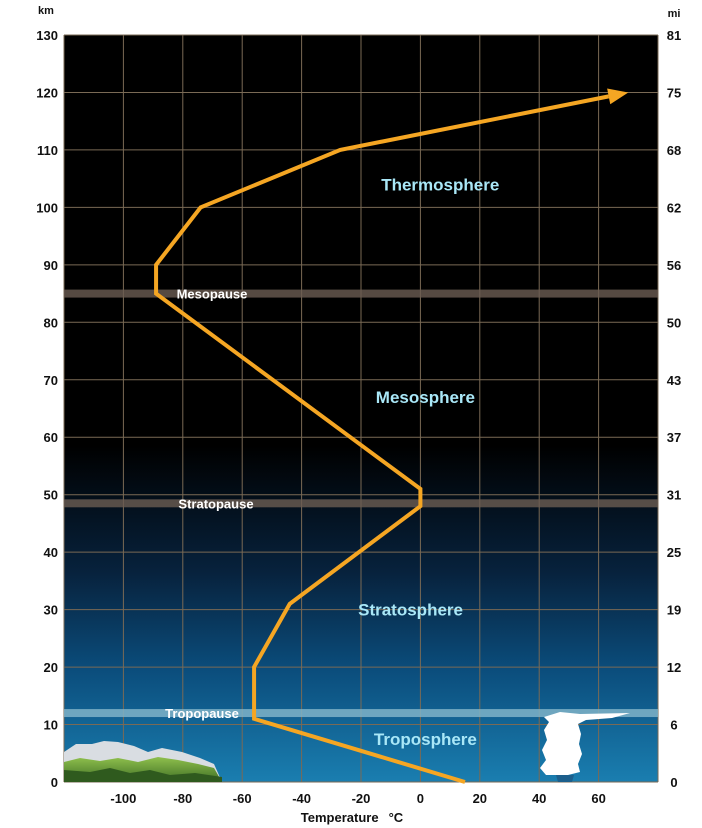 The image size is (702, 828). Describe the element at coordinates (674, 437) in the screenshot. I see `y-tick-label-mi: 37` at that location.